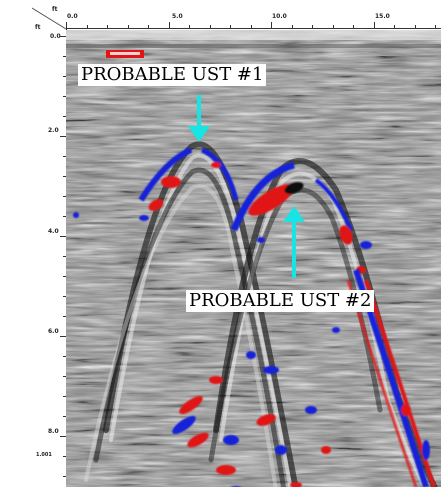  Describe the element at coordinates (38, 27) in the screenshot. I see `y-axis-unit: ft` at that location.